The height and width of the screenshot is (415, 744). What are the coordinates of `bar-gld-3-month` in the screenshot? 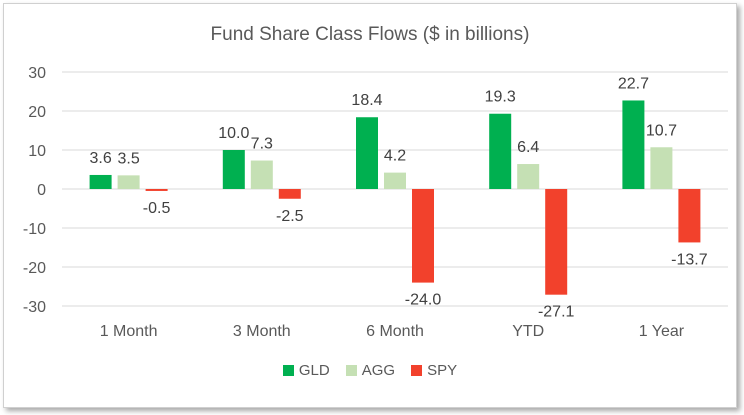 It's located at (233, 169).